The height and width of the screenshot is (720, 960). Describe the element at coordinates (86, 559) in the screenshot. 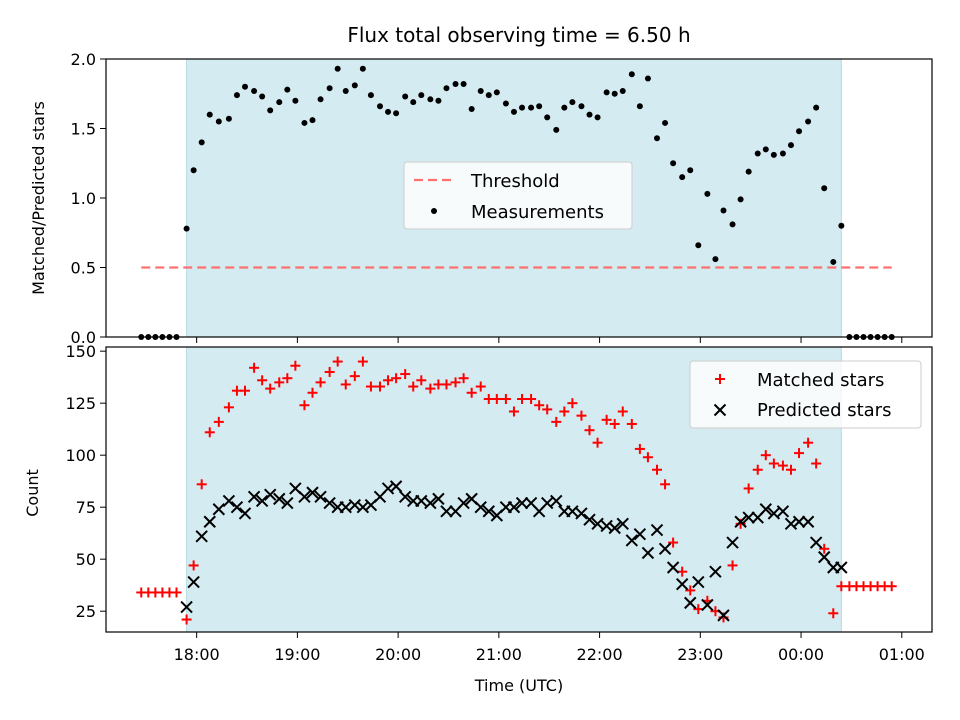

I see `y-tick-label: 50` at that location.